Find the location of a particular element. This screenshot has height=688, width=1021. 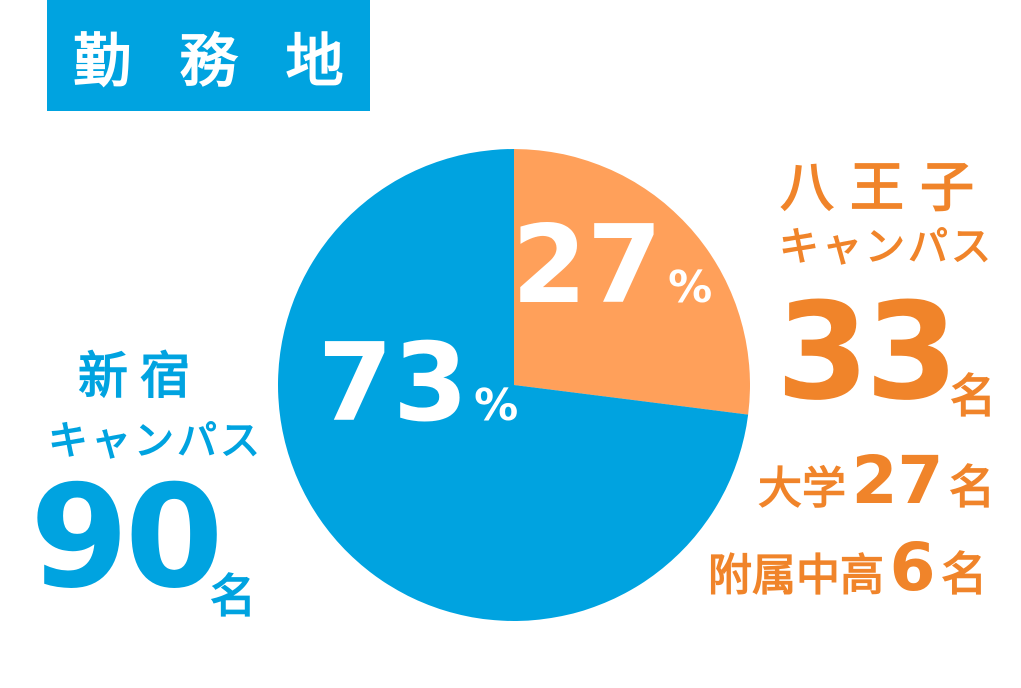

detail-university-value: 27 is located at coordinates (897, 480).